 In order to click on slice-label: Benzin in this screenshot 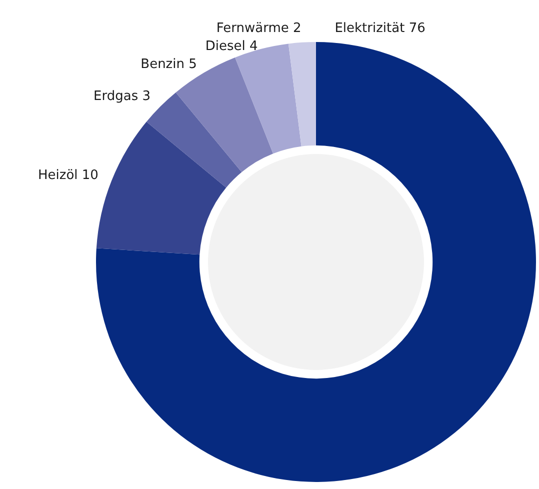, I will do `click(164, 64)`.